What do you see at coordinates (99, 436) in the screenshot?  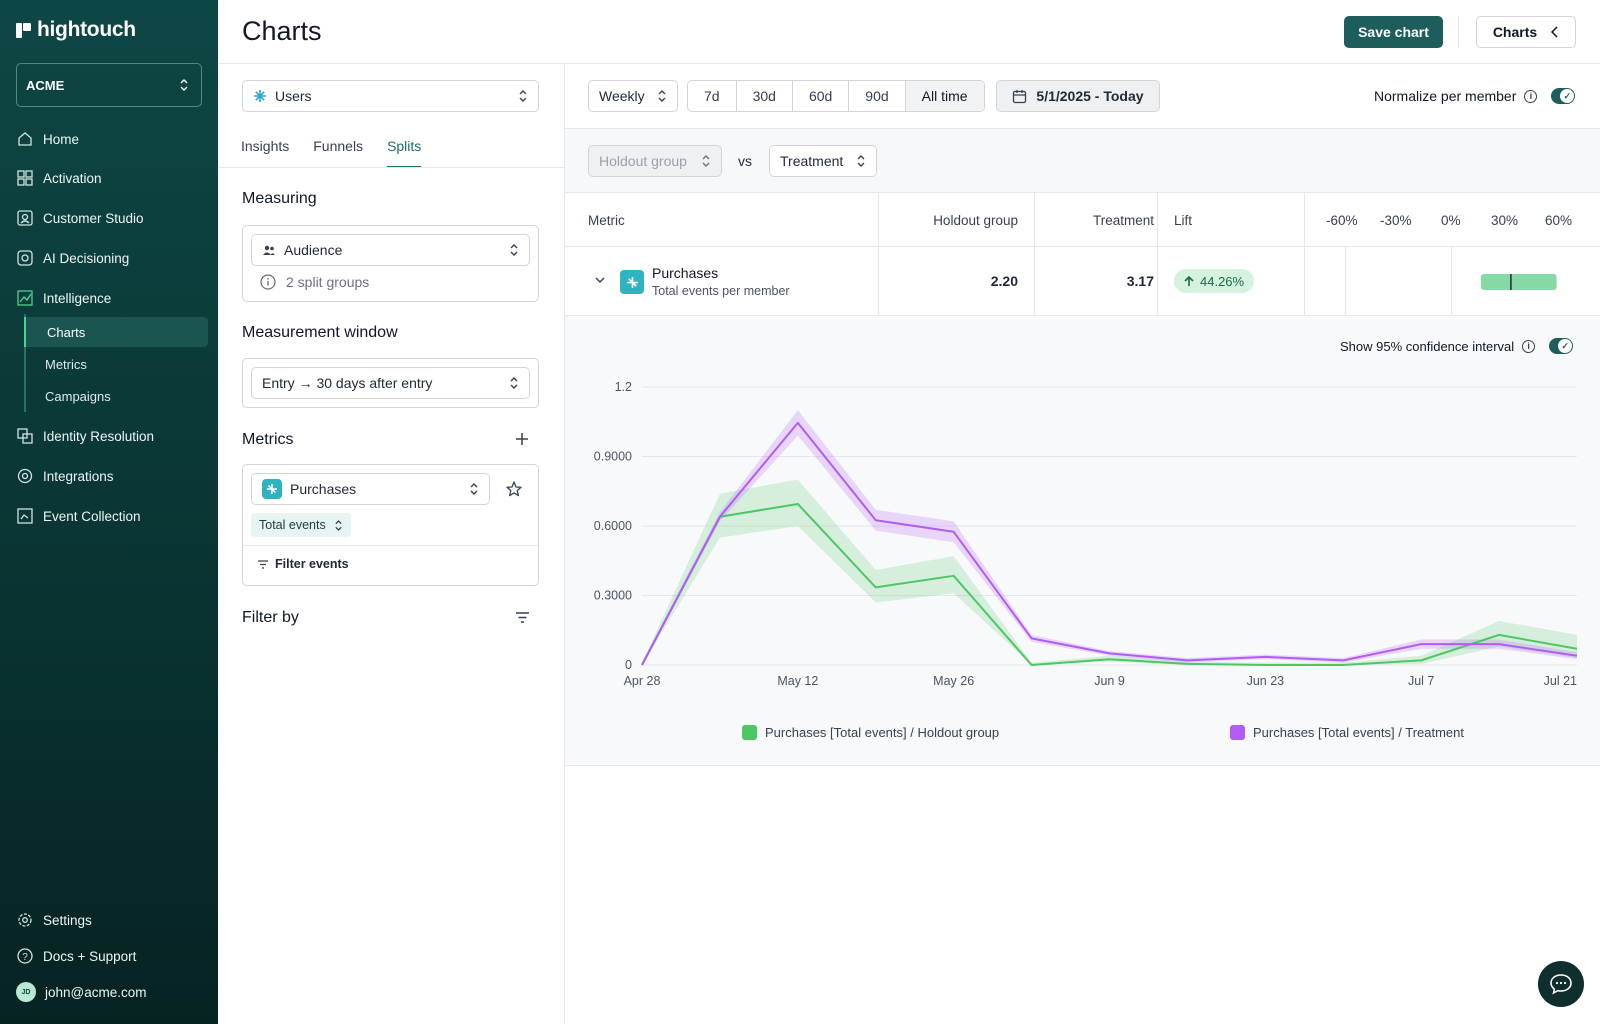 I see `nav-label: Identity Resolution` at bounding box center [99, 436].